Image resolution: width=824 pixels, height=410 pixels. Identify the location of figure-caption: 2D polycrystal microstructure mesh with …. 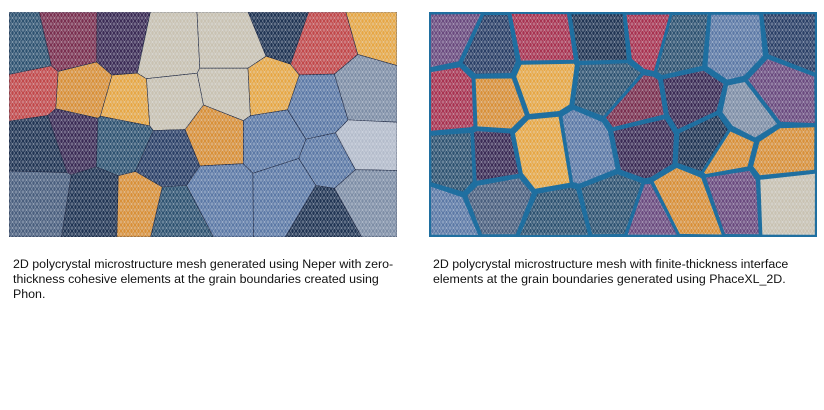
(611, 271).